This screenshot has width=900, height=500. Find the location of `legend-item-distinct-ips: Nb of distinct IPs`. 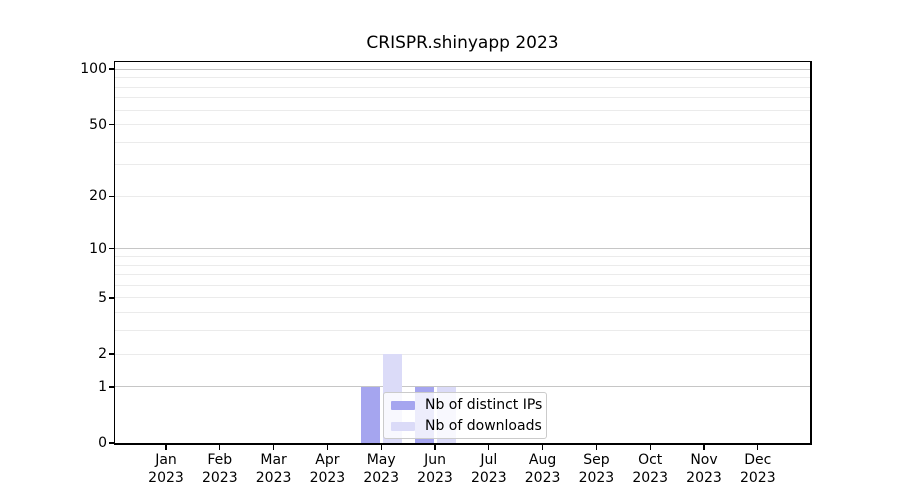

legend-item-distinct-ips: Nb of distinct IPs is located at coordinates (468, 405).